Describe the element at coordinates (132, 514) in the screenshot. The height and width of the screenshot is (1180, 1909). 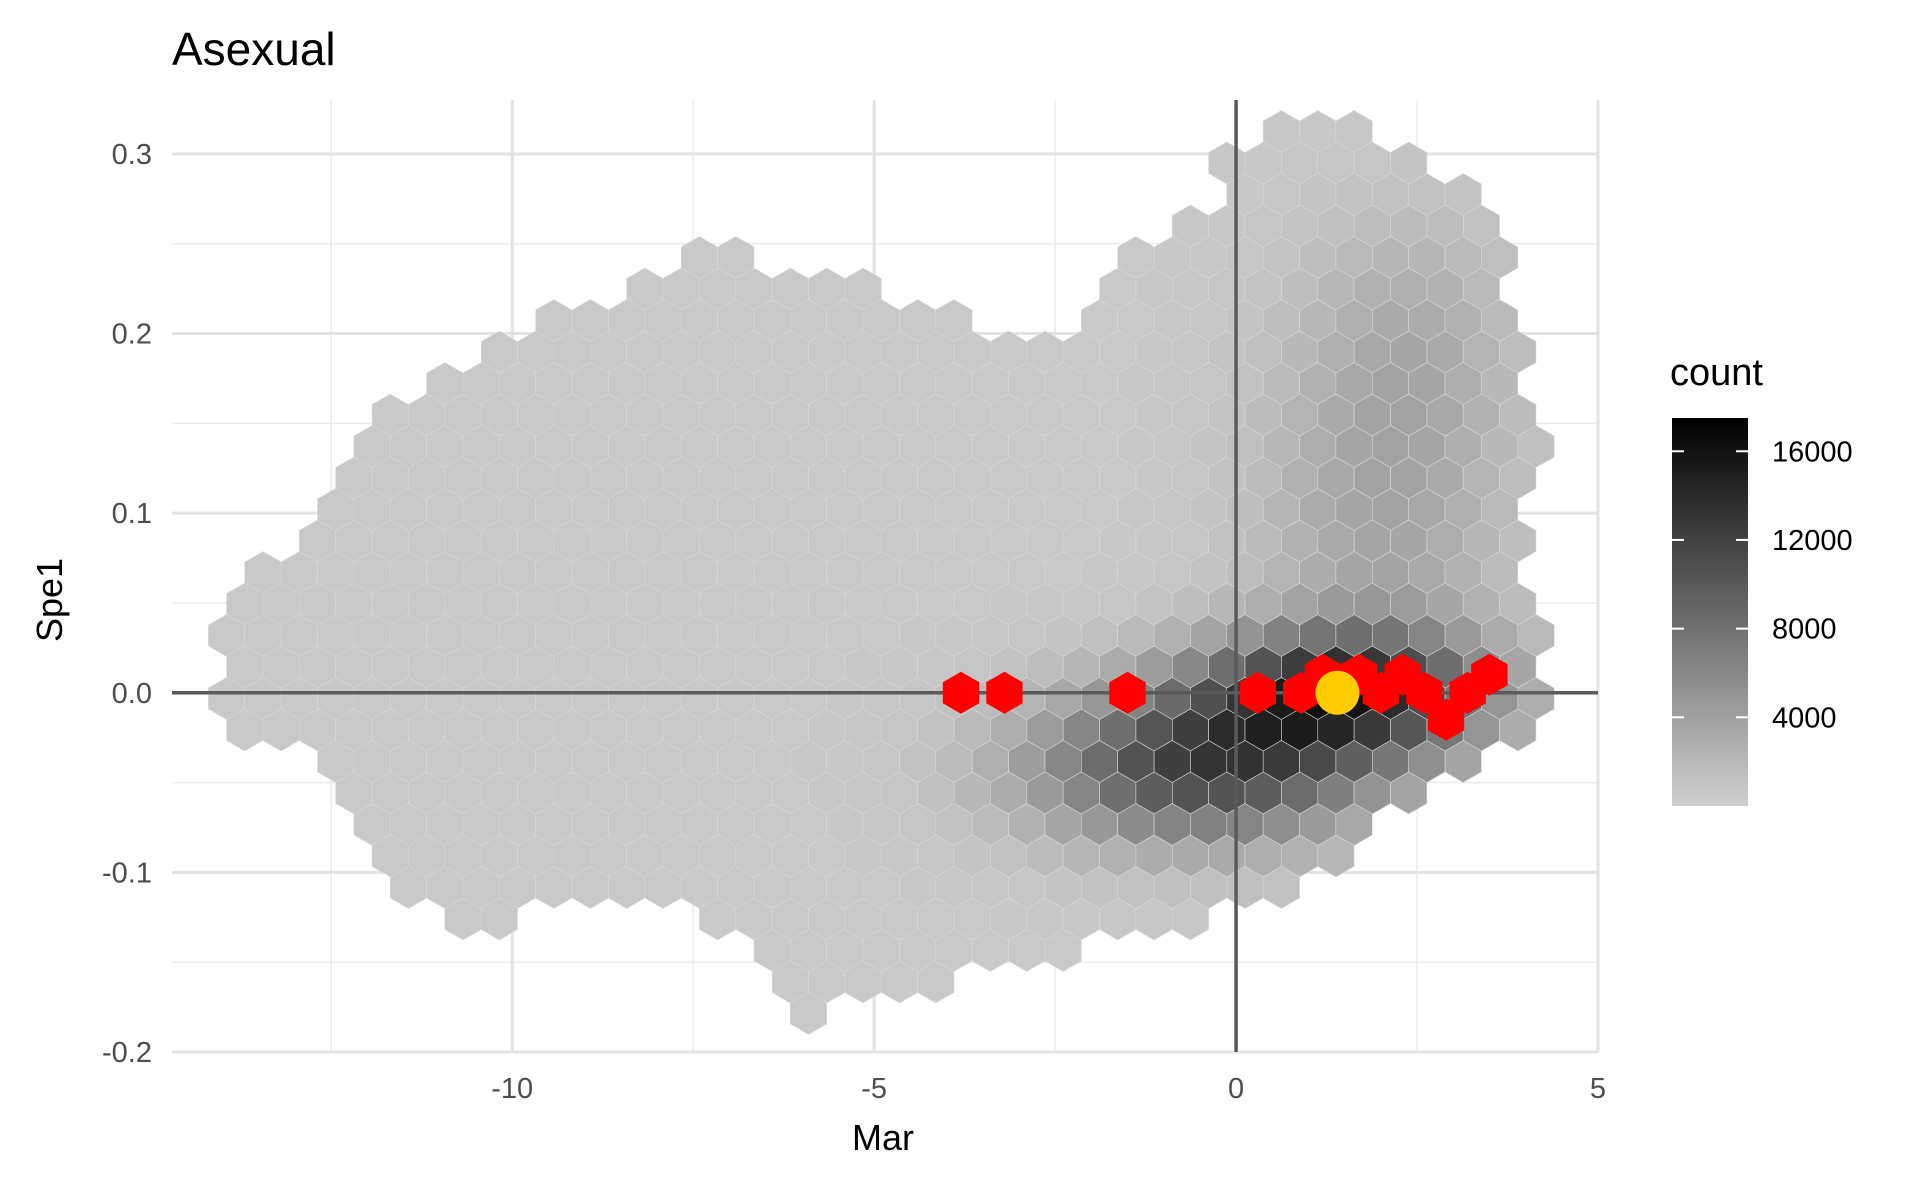
I see `y-tick-label: 0.1` at that location.